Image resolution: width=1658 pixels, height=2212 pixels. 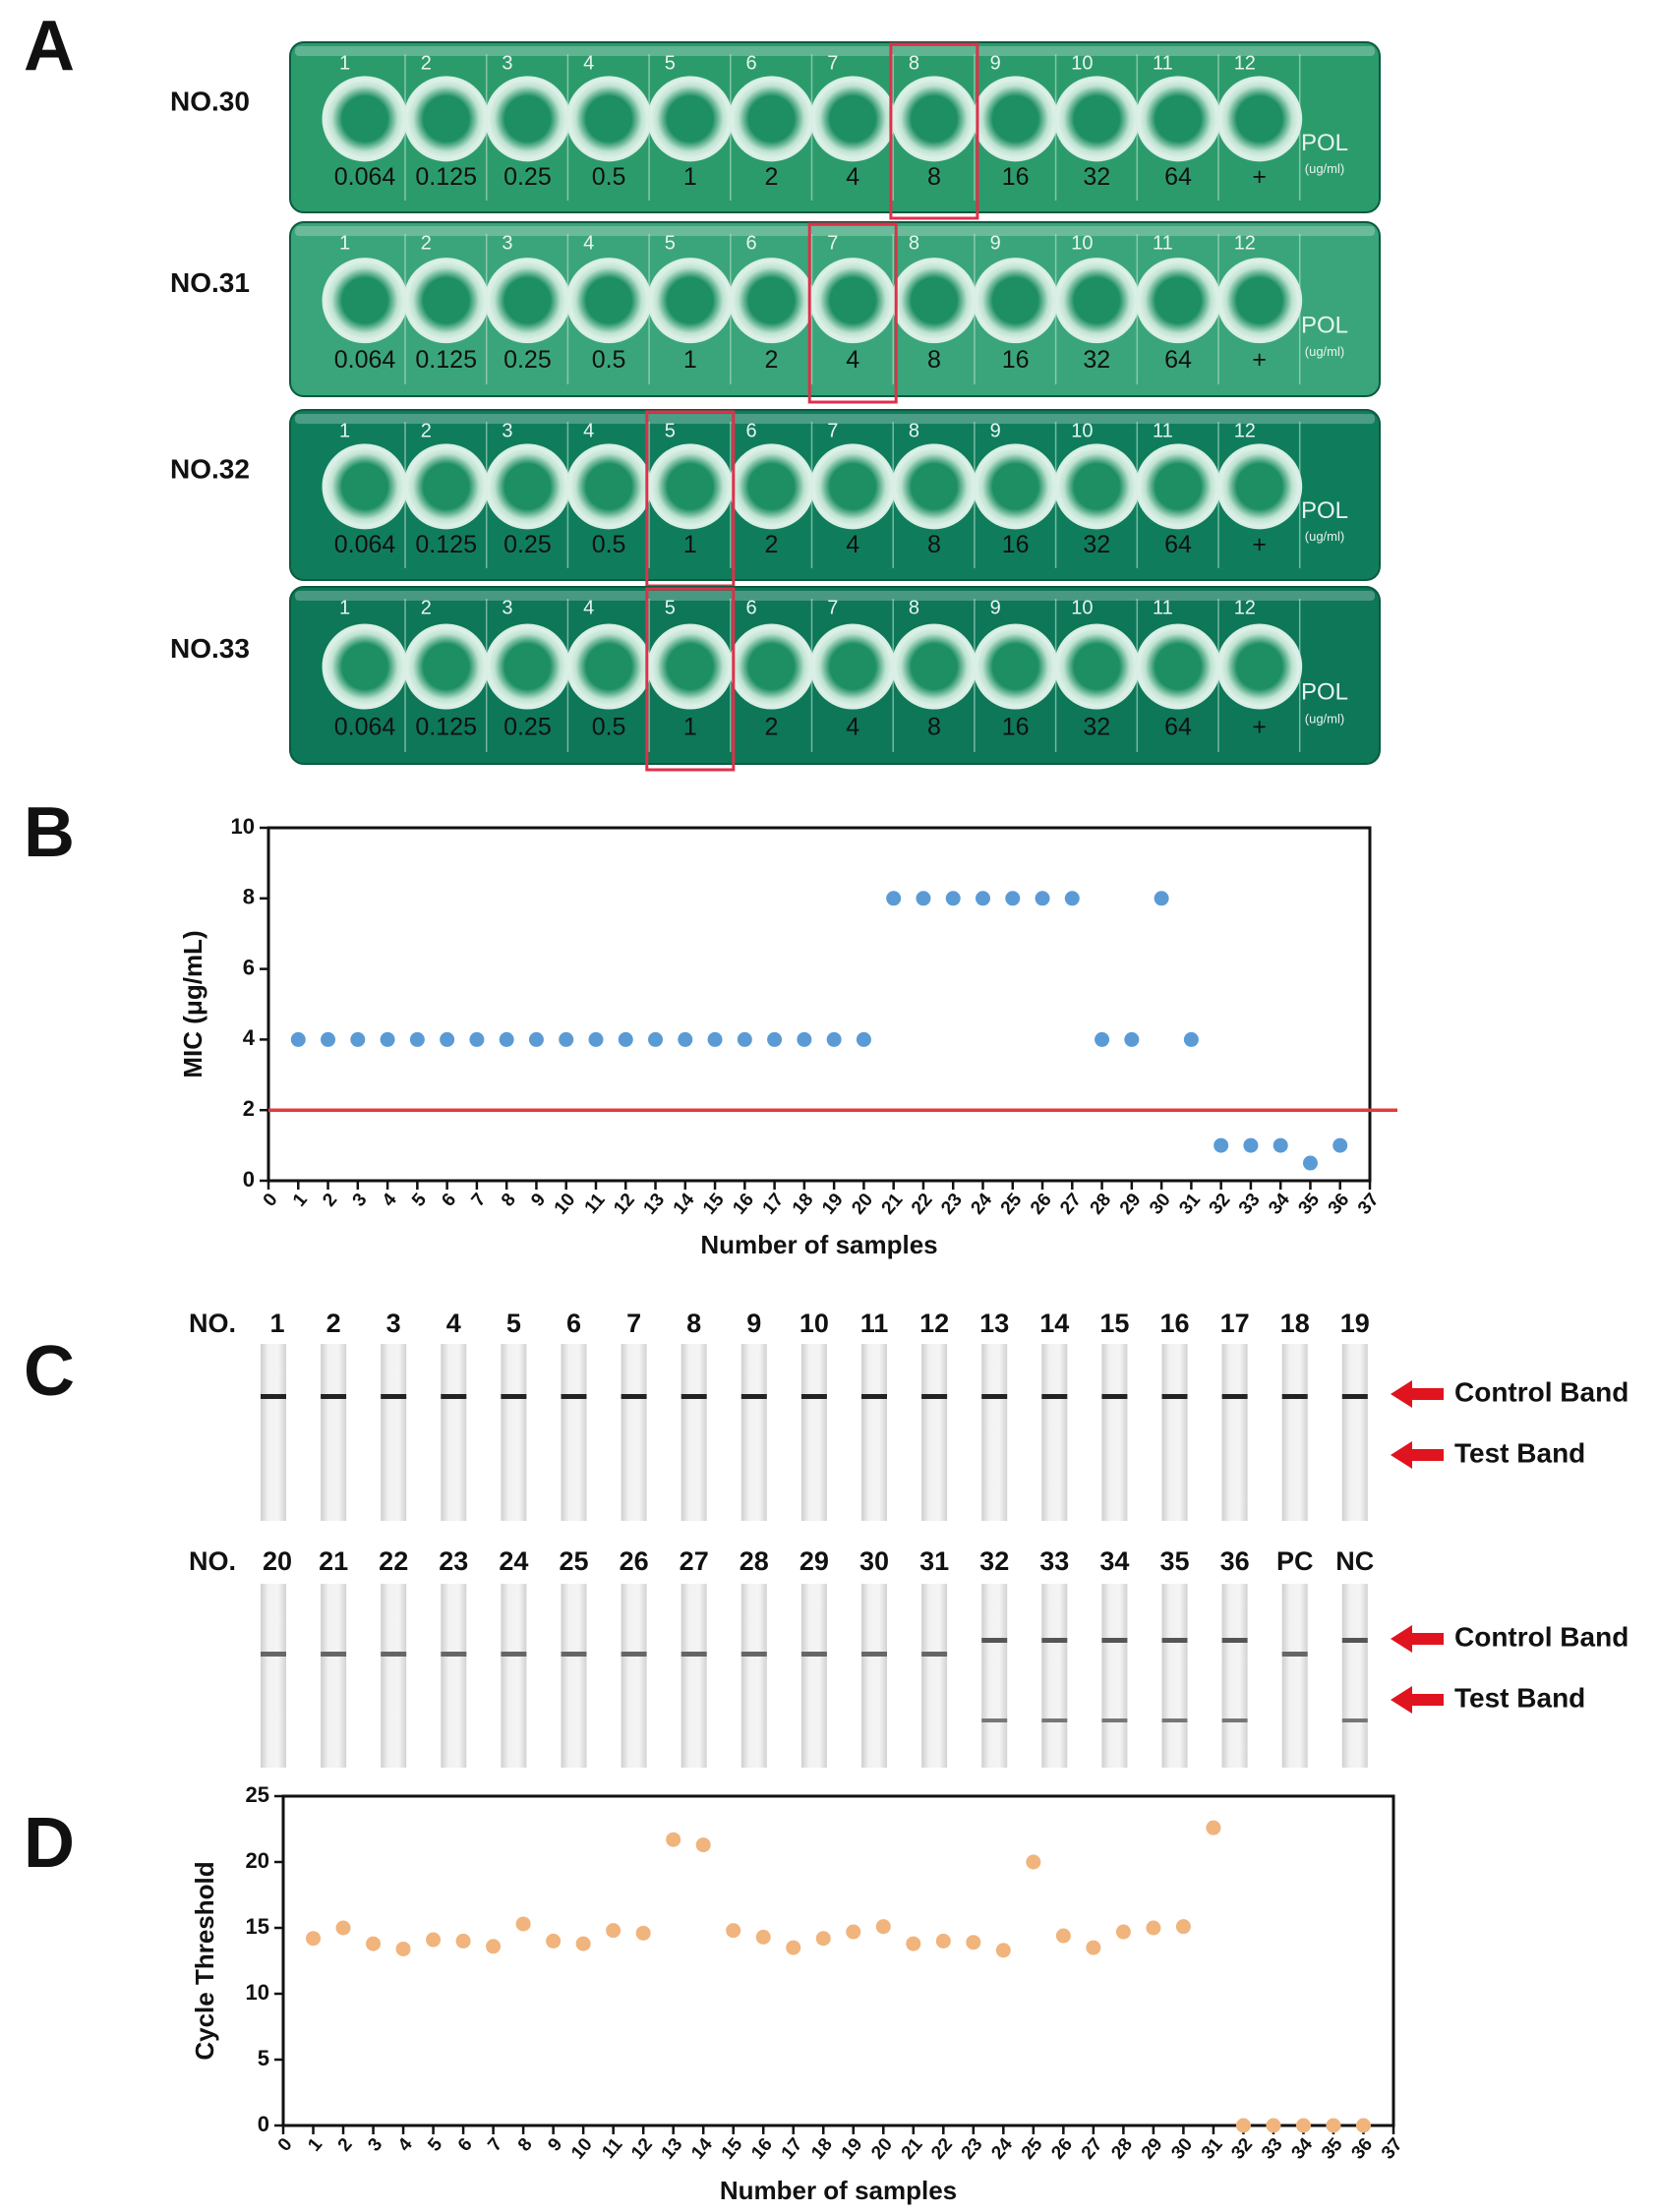 I want to click on x-tick-label: 32, so click(x=1242, y=2149).